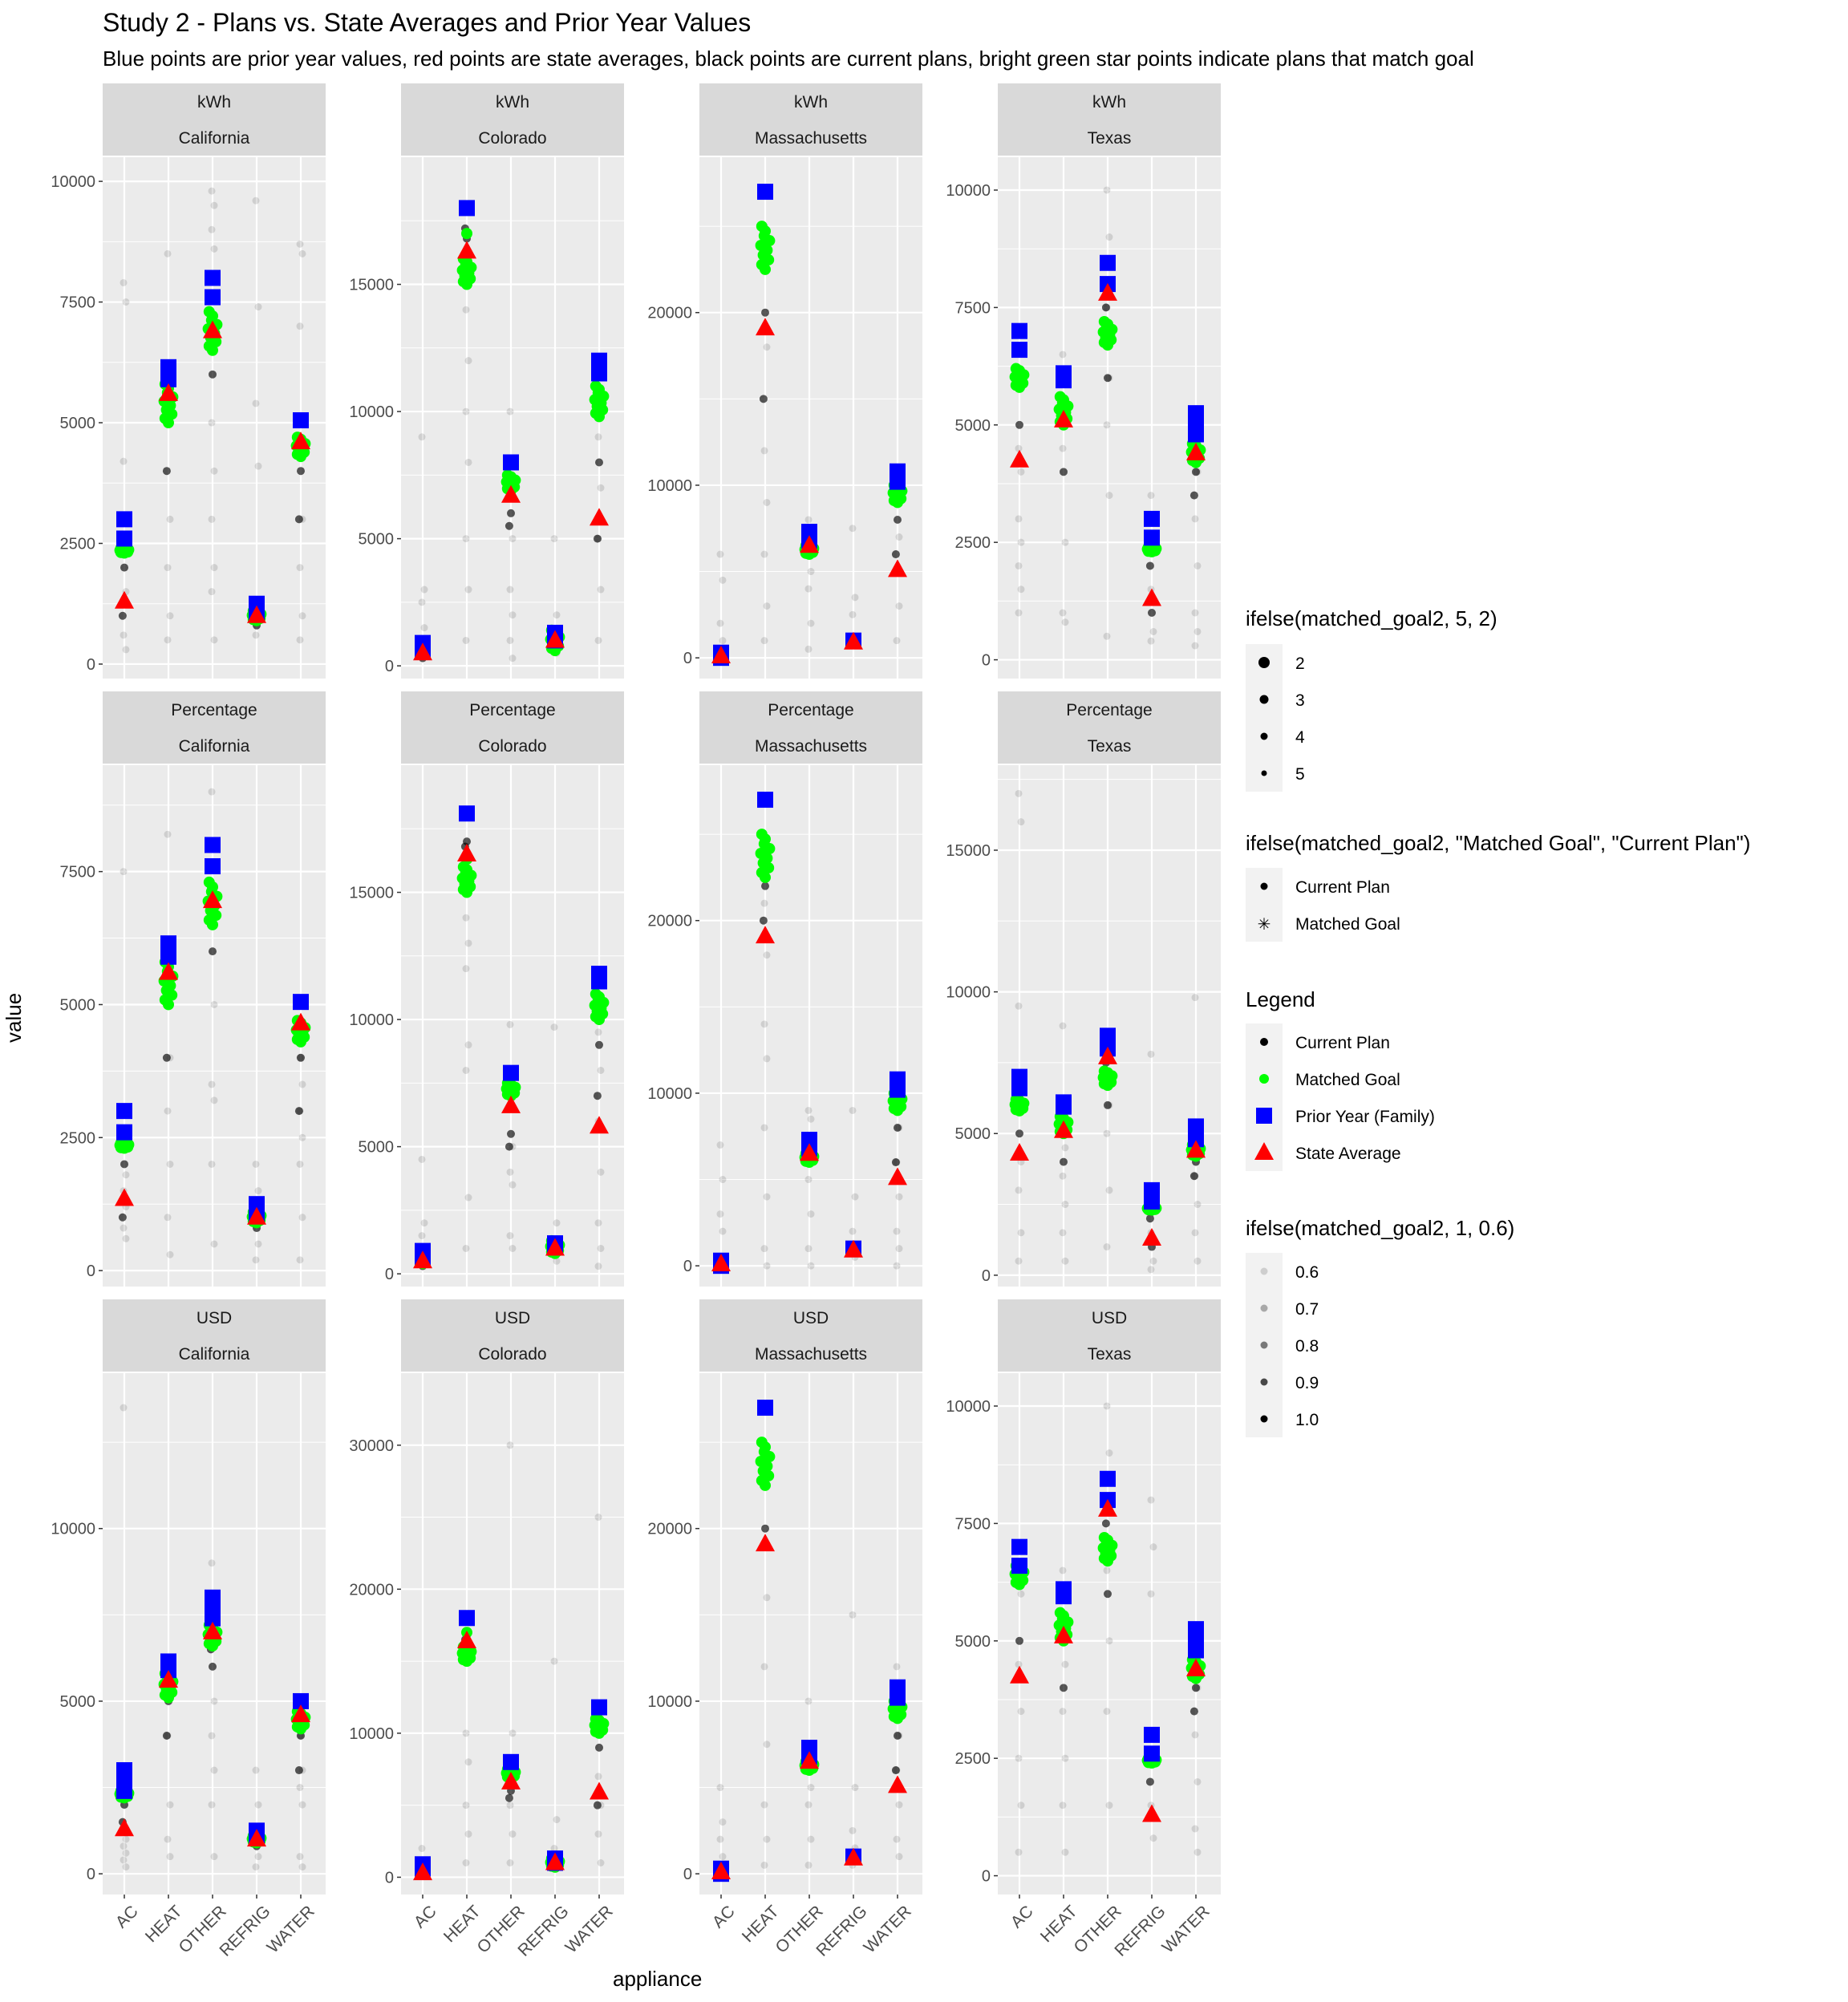 This screenshot has width=1848, height=2002. Describe the element at coordinates (687, 658) in the screenshot. I see `y-tick-label: 0` at that location.